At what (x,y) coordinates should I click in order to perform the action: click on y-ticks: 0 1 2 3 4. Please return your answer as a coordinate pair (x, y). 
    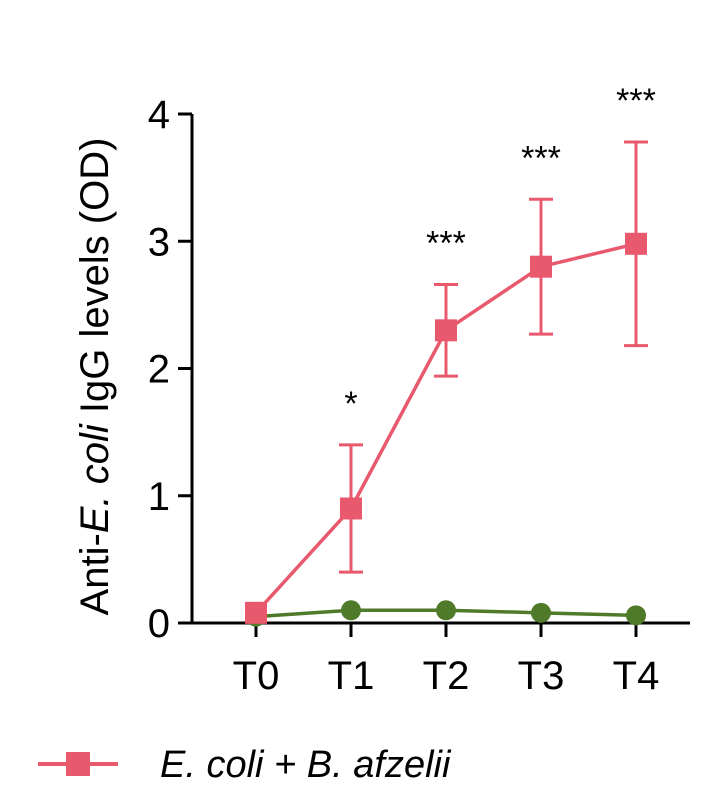
    Looking at the image, I should click on (170, 369).